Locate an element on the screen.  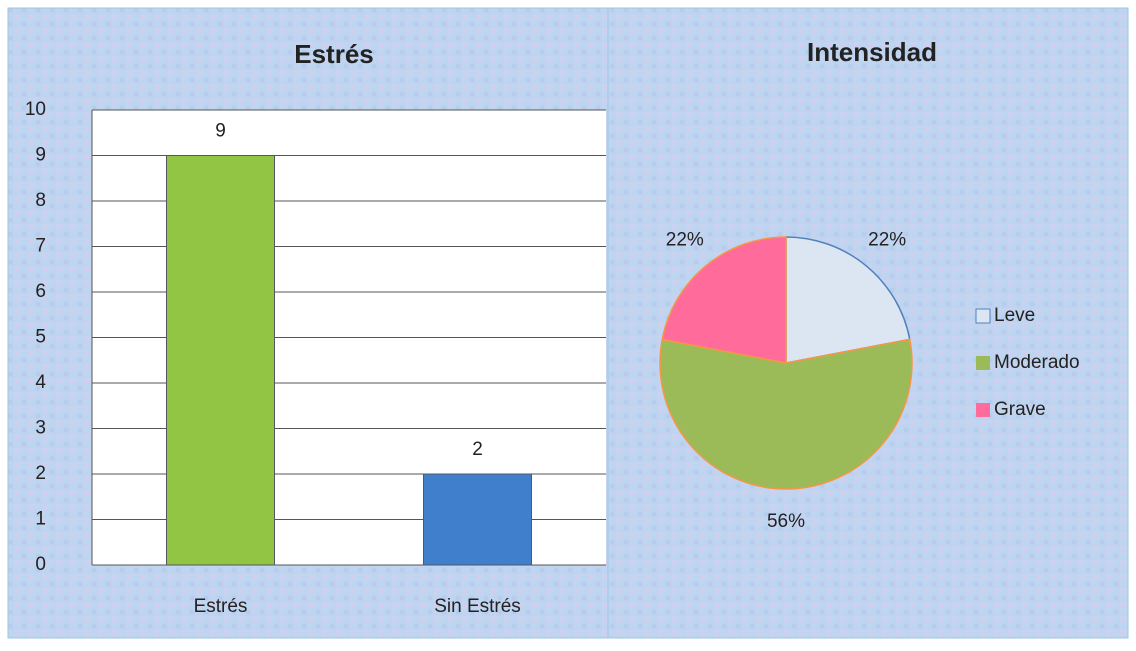
y-tick-label: 3 is located at coordinates (40, 428).